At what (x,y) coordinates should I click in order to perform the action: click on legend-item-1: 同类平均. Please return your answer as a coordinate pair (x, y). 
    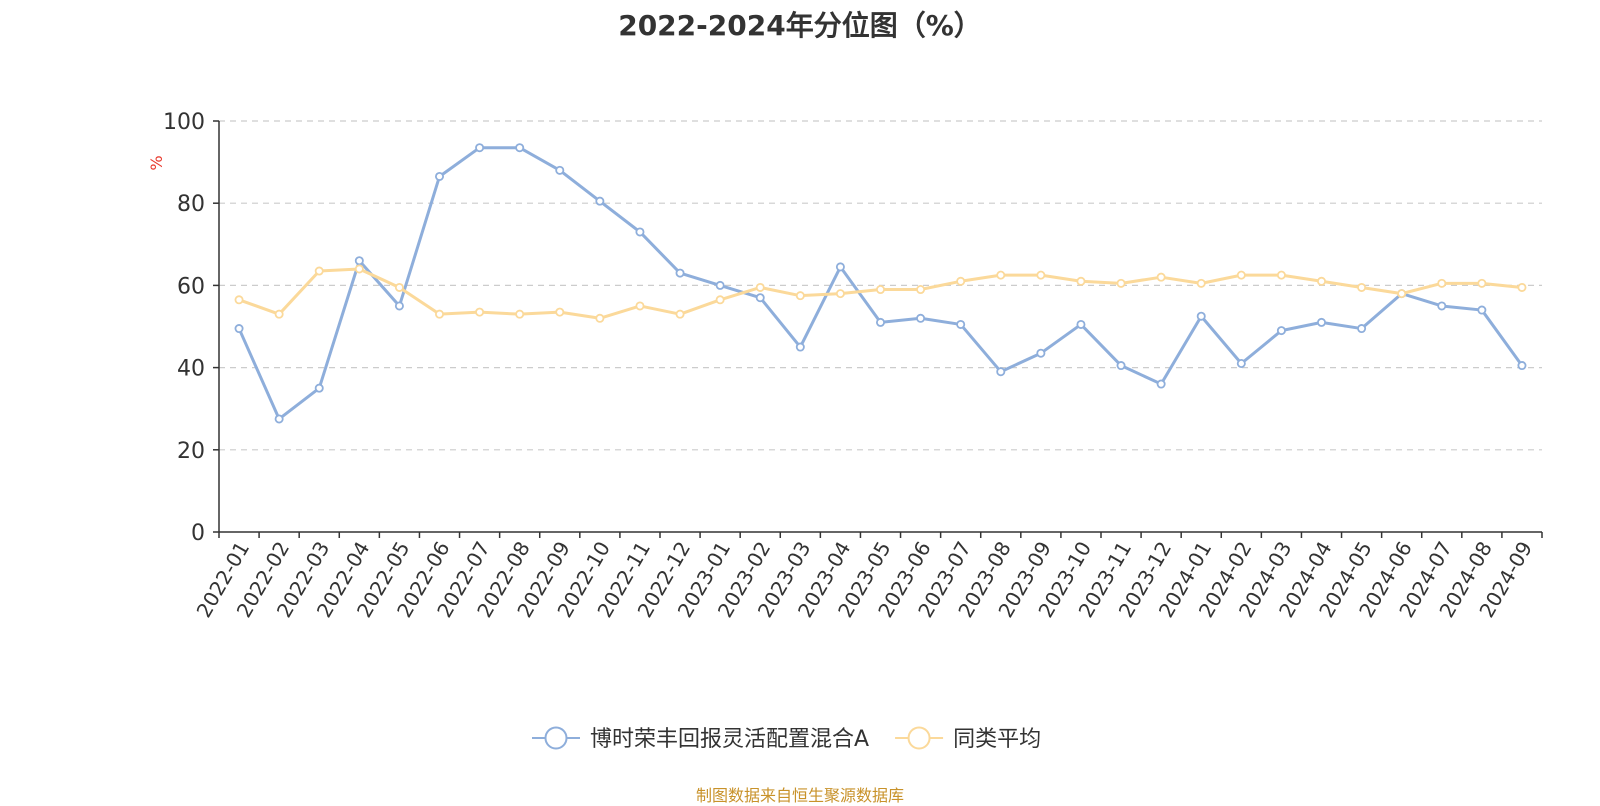
    Looking at the image, I should click on (968, 739).